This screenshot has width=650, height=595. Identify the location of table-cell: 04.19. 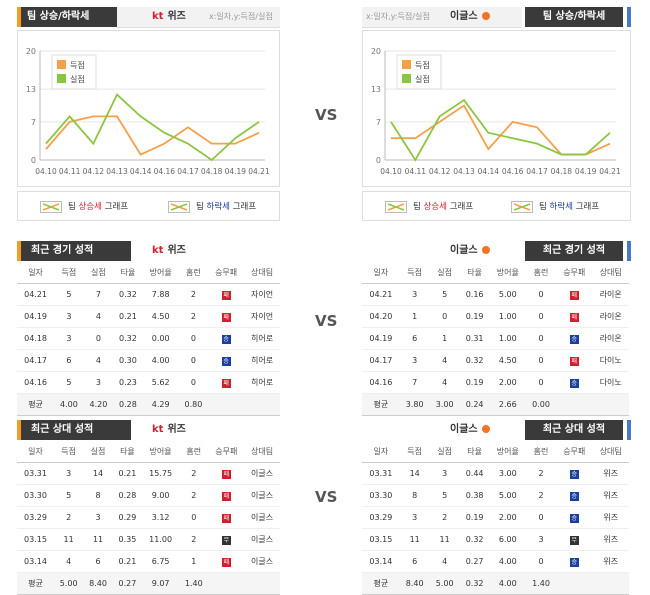
(381, 339).